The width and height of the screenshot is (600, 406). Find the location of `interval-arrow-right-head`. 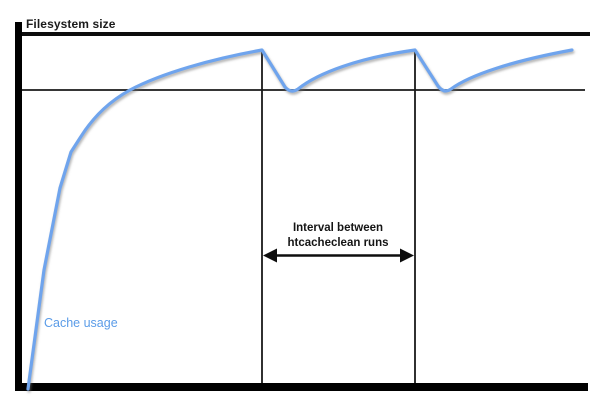

interval-arrow-right-head is located at coordinates (407, 255).